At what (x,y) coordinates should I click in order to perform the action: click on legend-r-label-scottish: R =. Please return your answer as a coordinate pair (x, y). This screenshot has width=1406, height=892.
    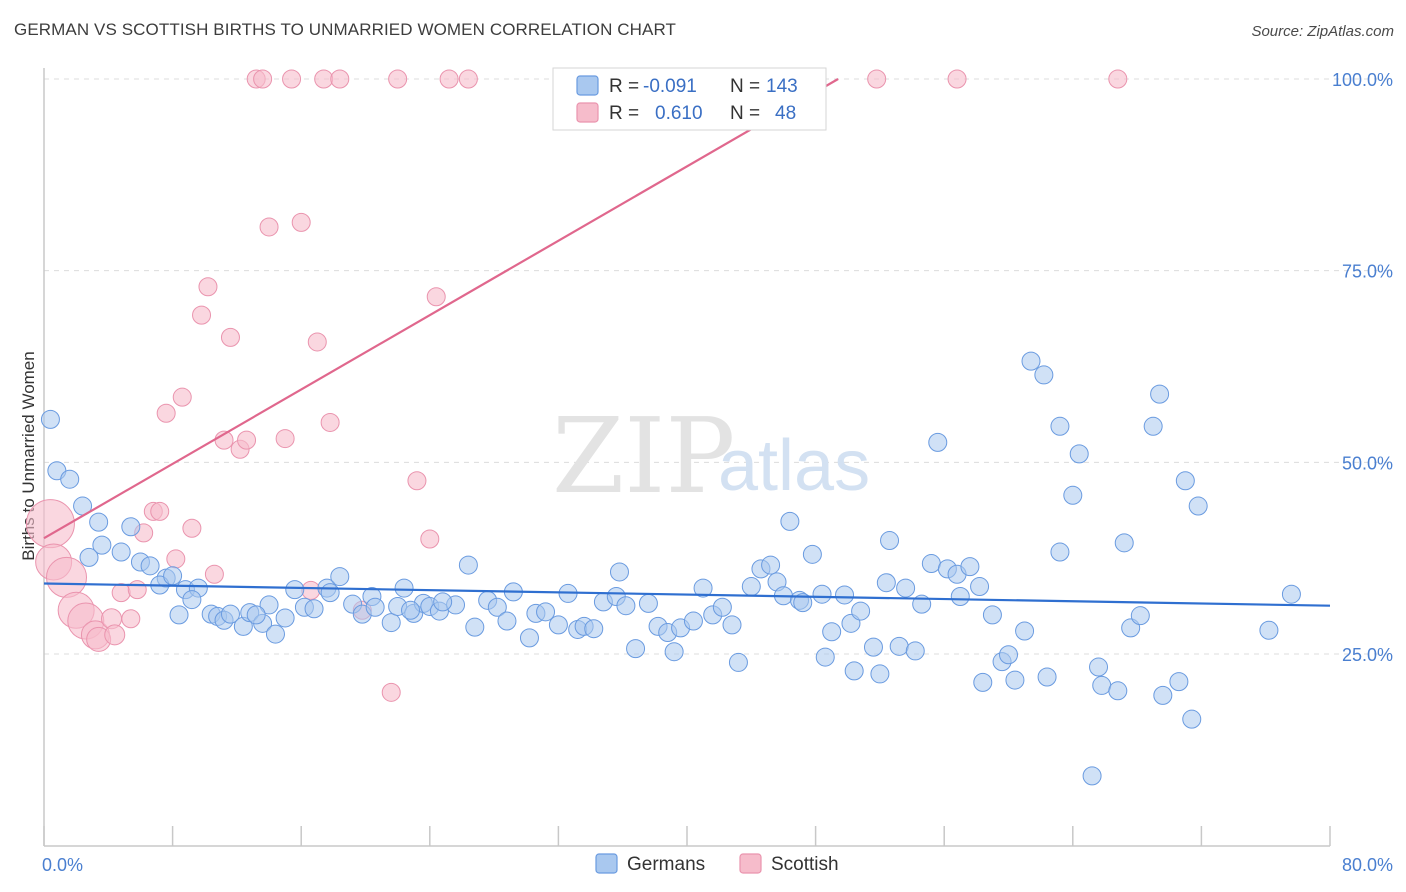
    Looking at the image, I should click on (624, 113).